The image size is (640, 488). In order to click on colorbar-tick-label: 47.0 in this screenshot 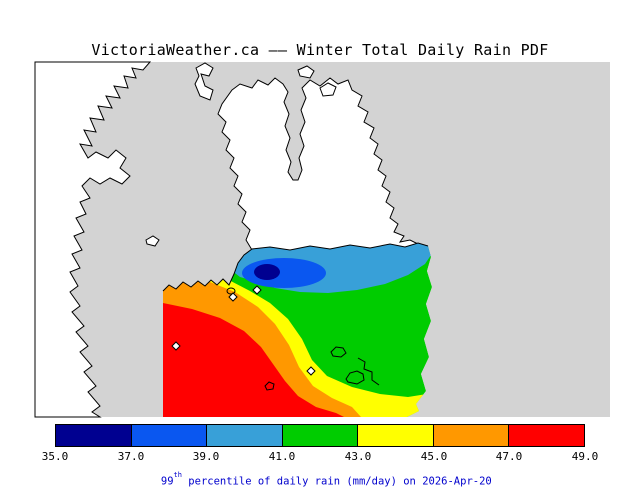, I will do `click(509, 456)`.